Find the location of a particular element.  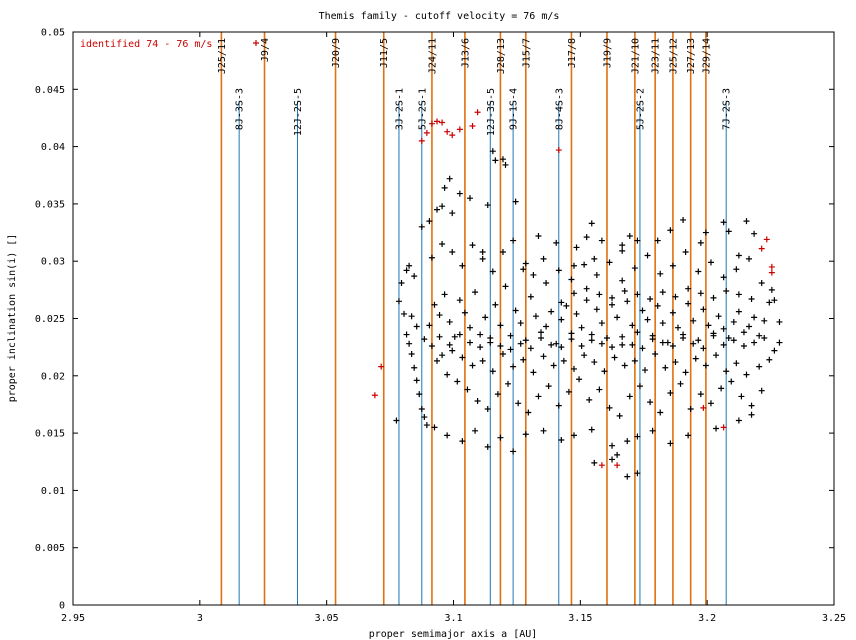

resonance-label: J27/13 is located at coordinates (691, 56).